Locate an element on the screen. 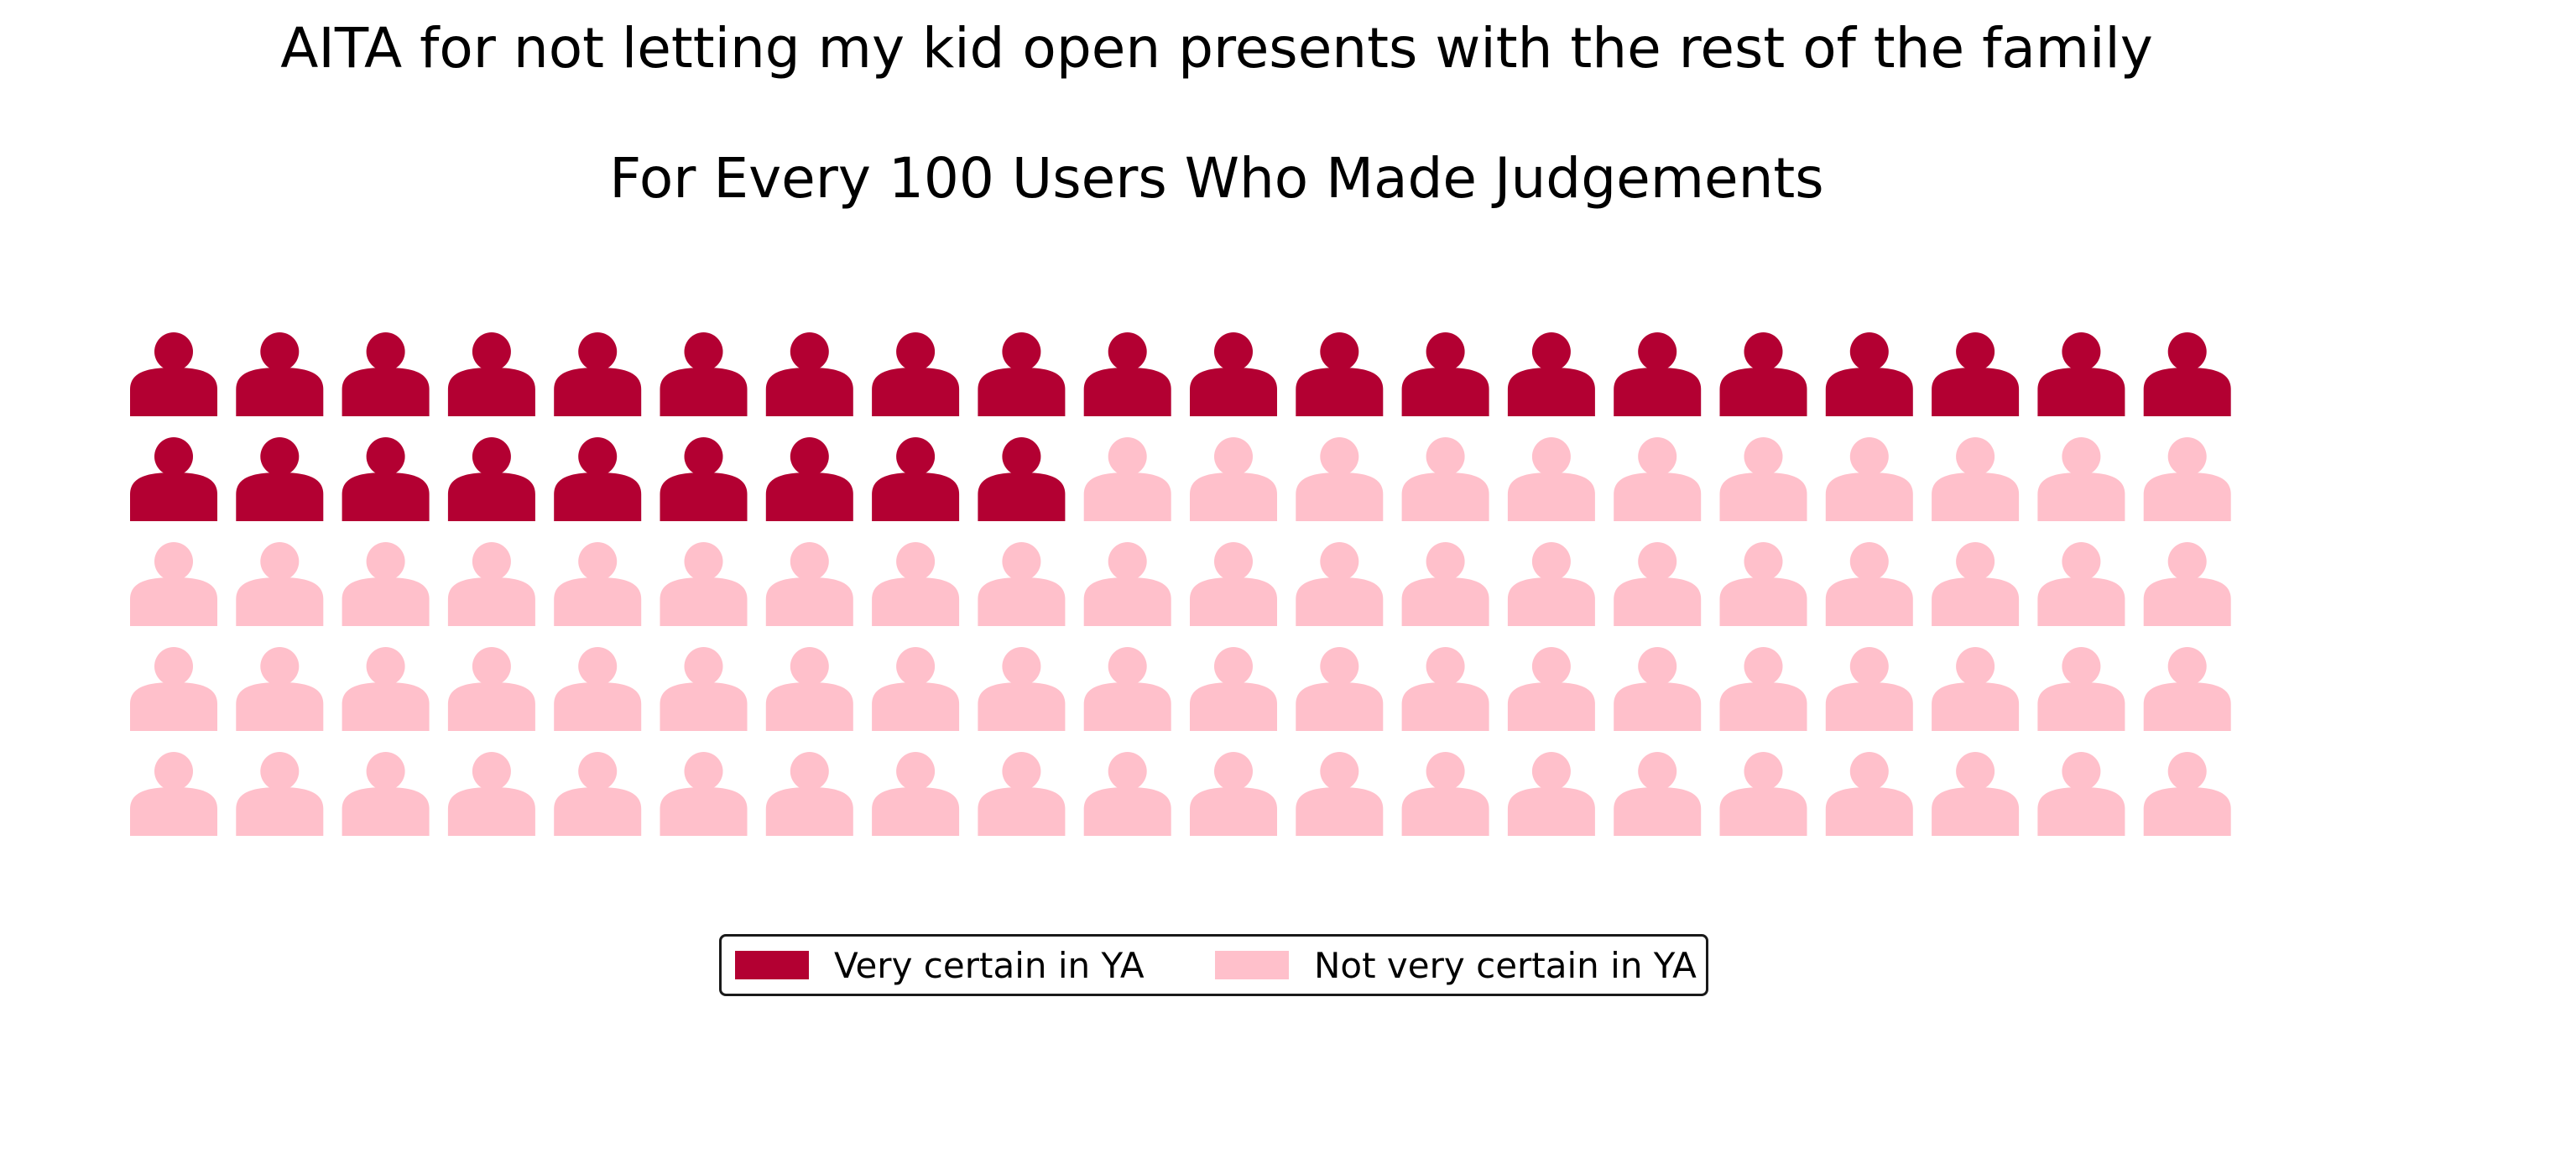 The image size is (2576, 1164). legend-item-not-very-certain: Not very certain in YA is located at coordinates (1456, 965).